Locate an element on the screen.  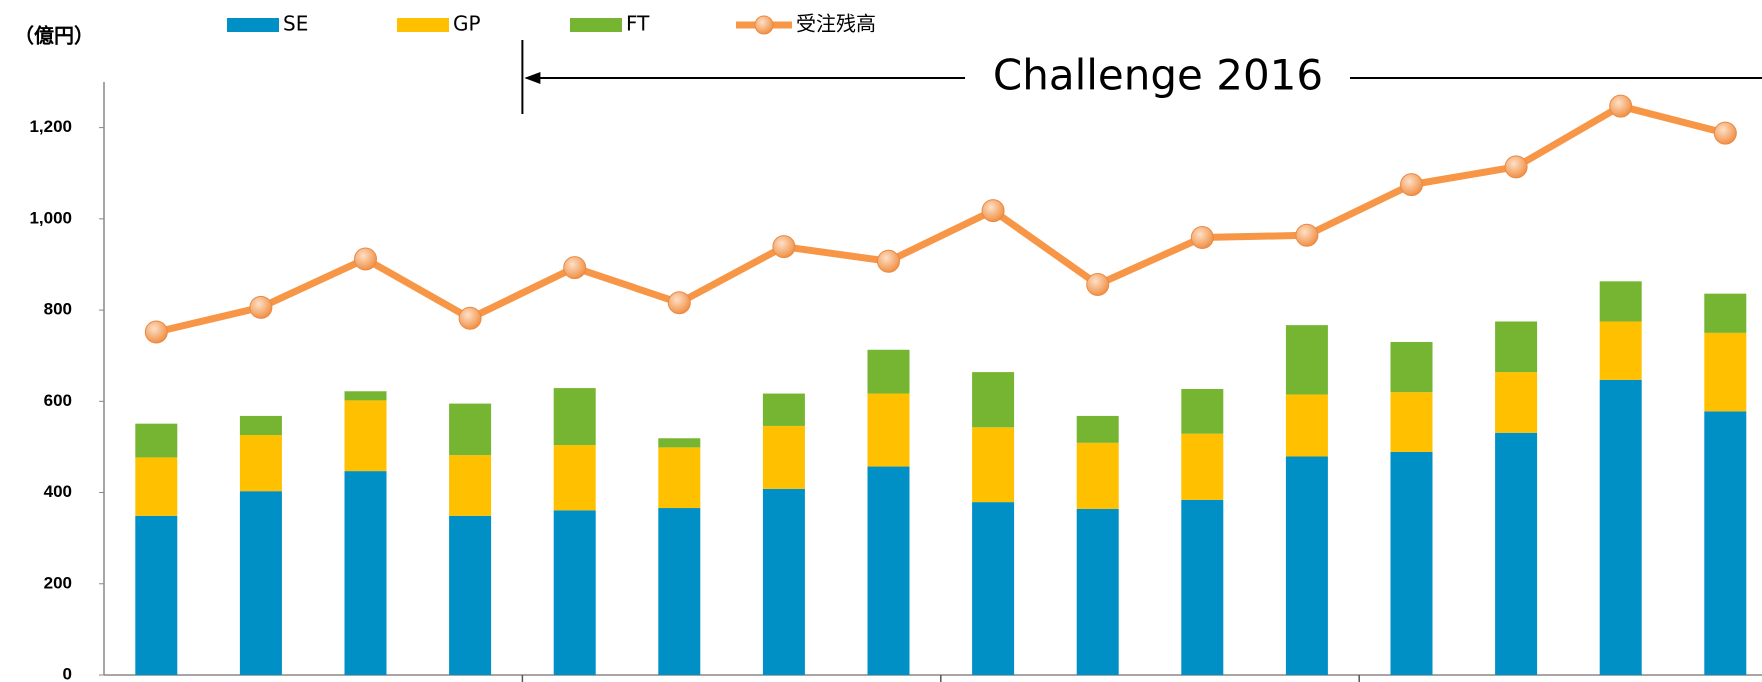
y-tick-label: 200 is located at coordinates (58, 582).